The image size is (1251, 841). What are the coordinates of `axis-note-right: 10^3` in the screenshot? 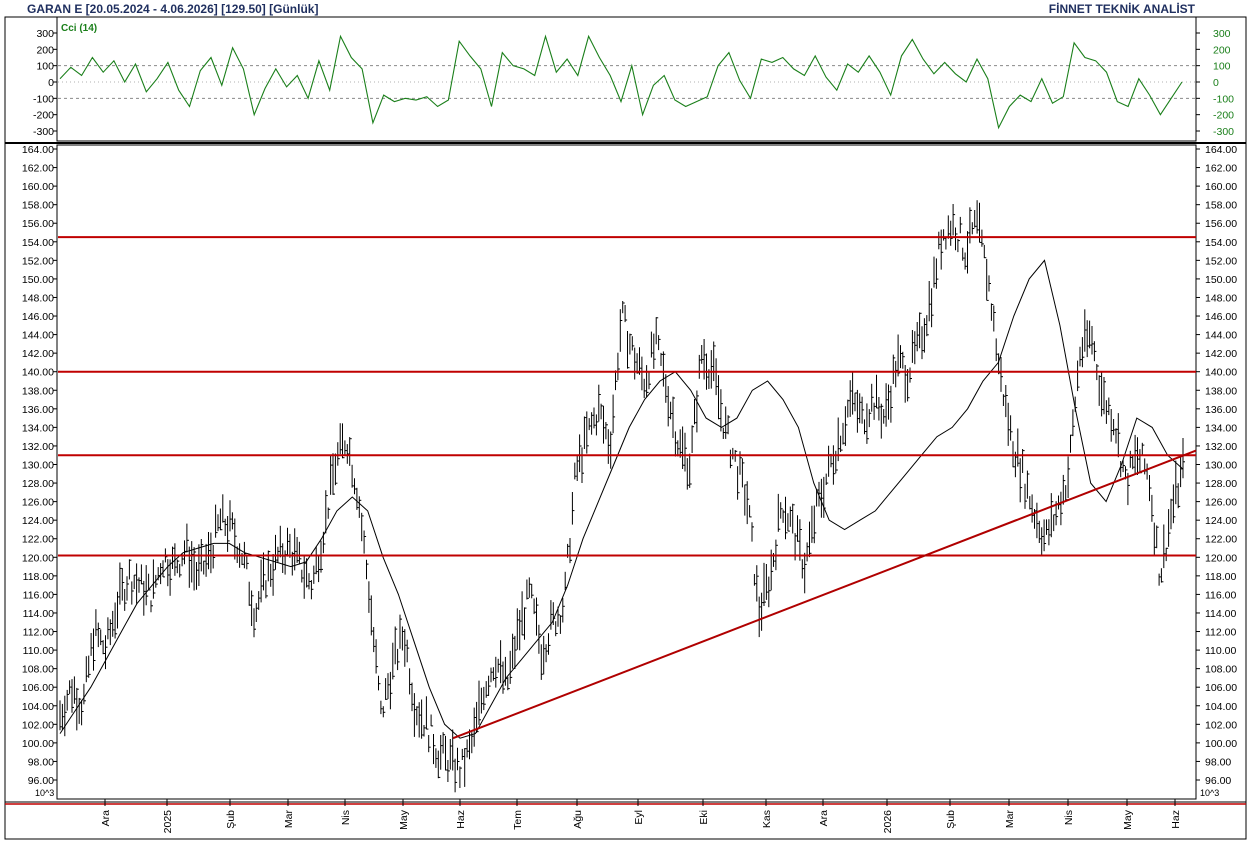 It's located at (1209, 793).